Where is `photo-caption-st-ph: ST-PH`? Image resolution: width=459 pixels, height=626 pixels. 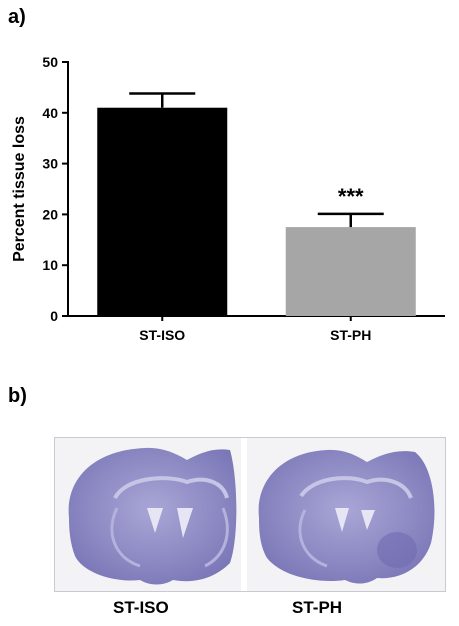 photo-caption-st-ph: ST-PH is located at coordinates (317, 607).